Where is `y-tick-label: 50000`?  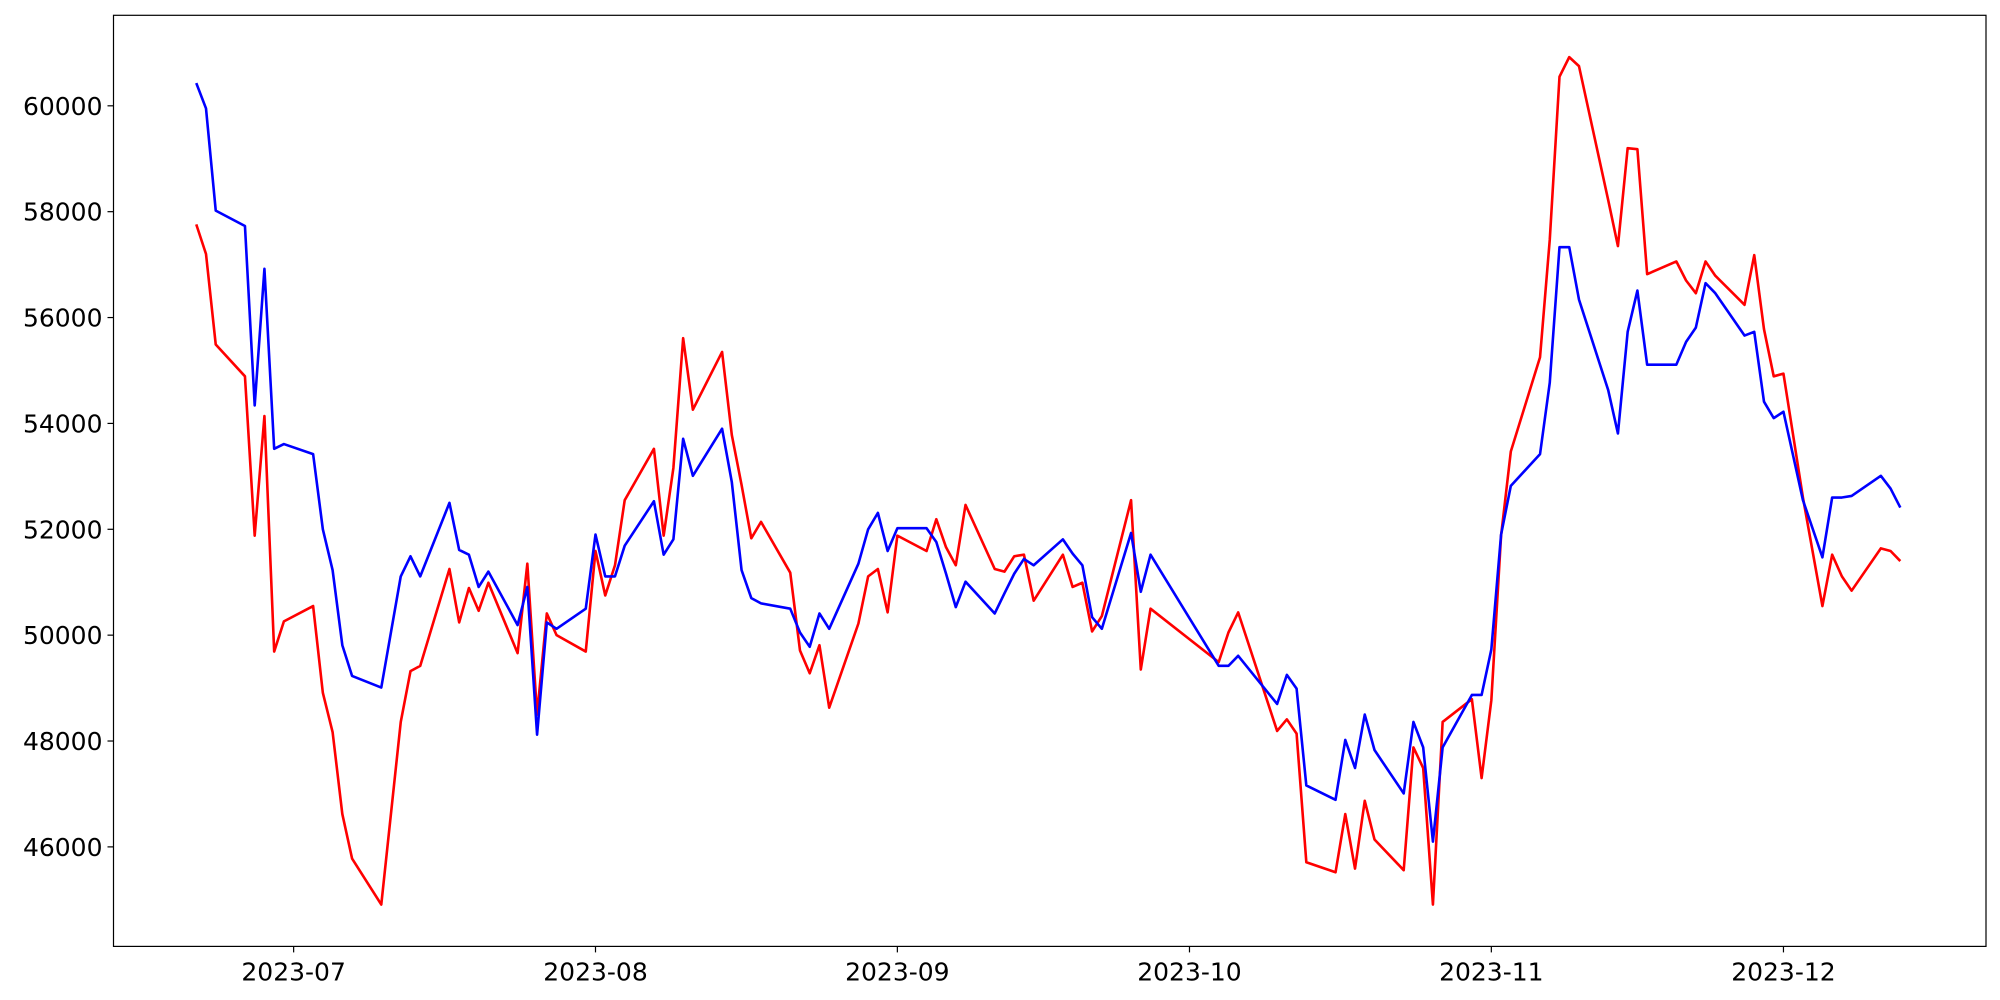 y-tick-label: 50000 is located at coordinates (63, 635).